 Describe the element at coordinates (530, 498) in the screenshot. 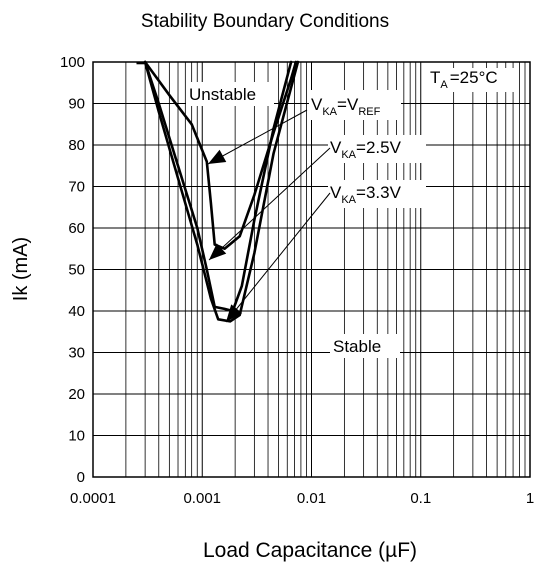

I see `x-tick-label: 1` at that location.